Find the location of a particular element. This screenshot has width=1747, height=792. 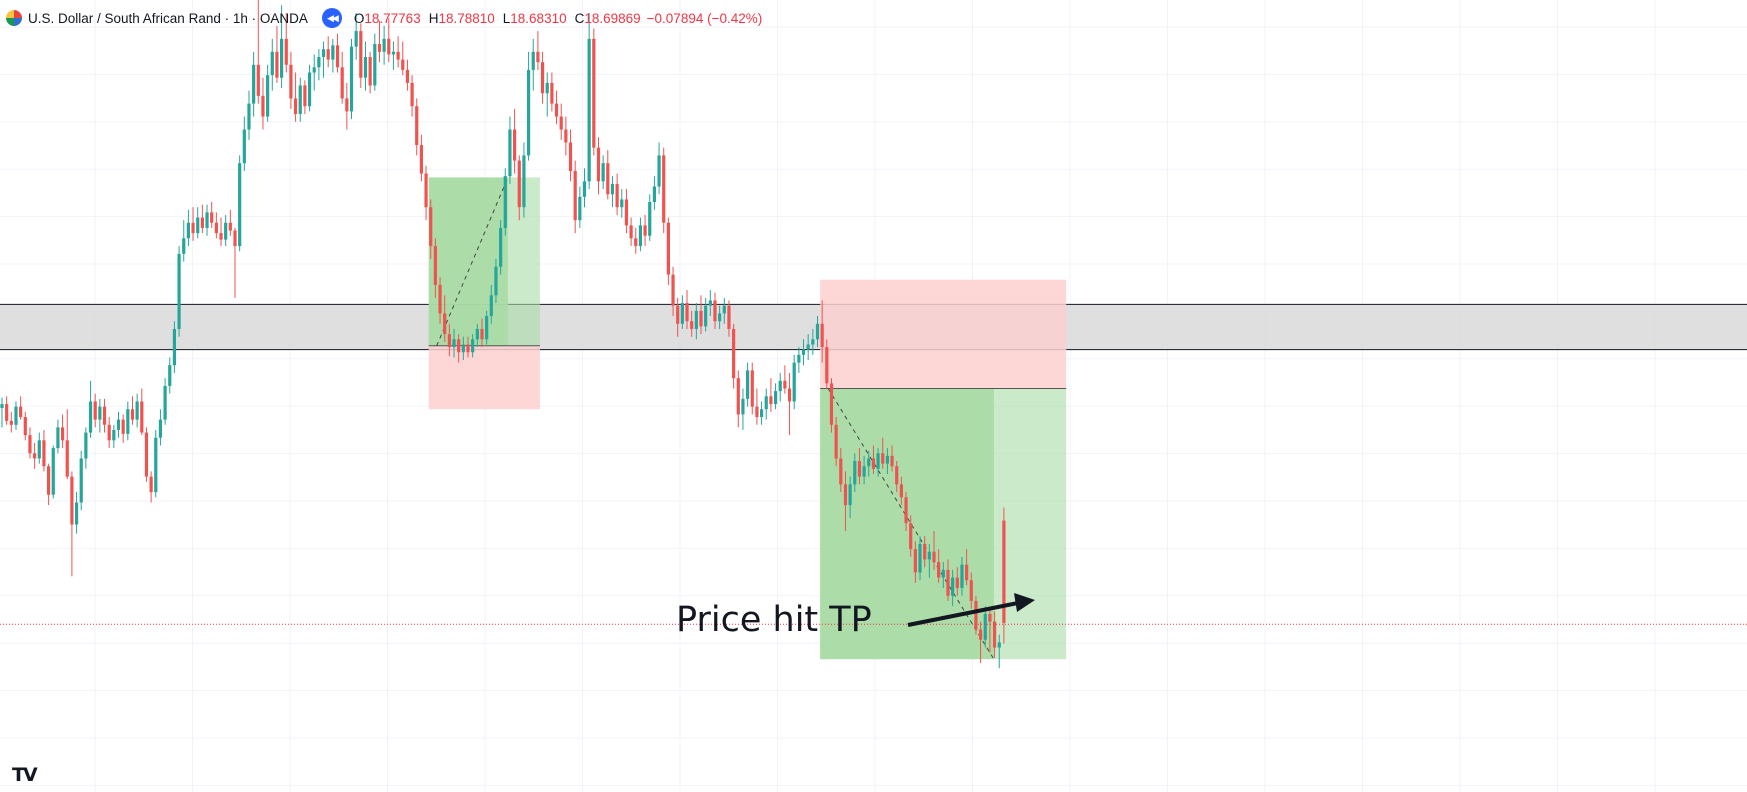

high-label: H is located at coordinates (433, 18).